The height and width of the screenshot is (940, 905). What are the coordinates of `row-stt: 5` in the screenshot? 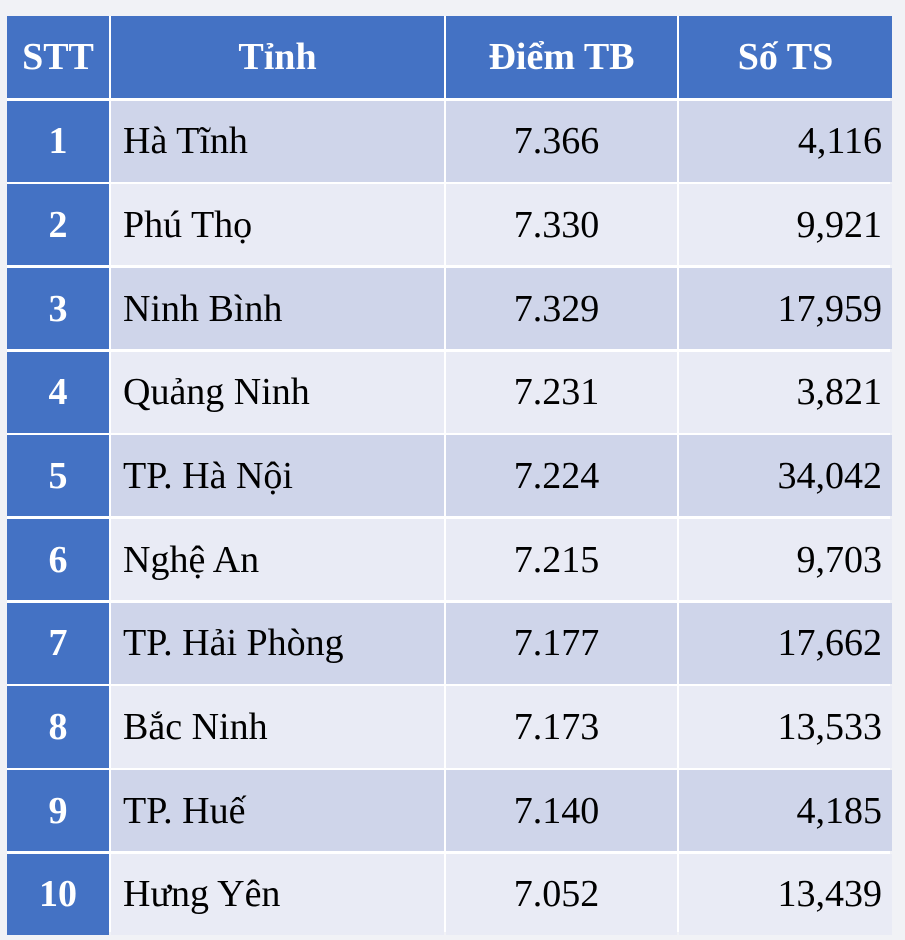 It's located at (58, 476).